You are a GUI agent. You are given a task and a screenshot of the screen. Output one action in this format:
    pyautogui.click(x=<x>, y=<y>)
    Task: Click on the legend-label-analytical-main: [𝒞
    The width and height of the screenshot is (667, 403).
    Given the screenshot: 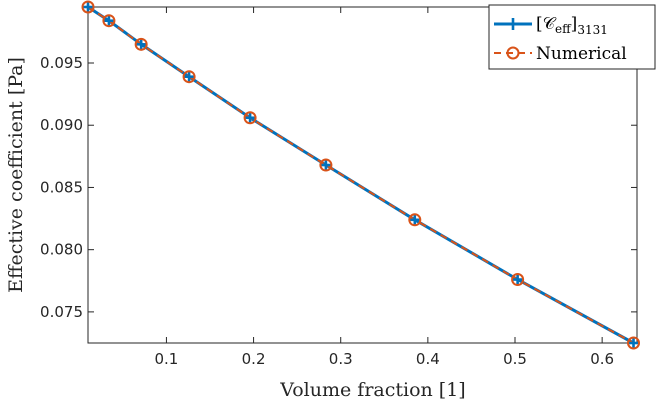 What is the action you would take?
    pyautogui.click(x=546, y=24)
    